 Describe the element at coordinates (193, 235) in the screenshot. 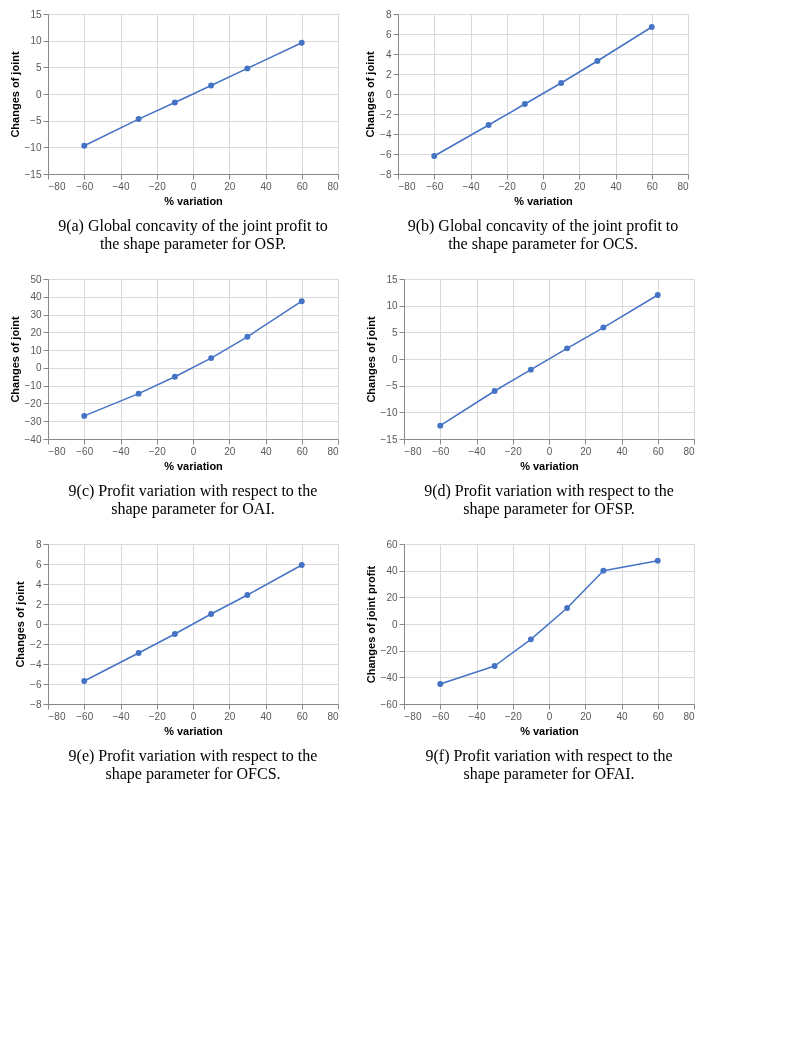

I see `text: 9(a) Global concavity of the joint profit to the shape parameter for OSP.` at that location.